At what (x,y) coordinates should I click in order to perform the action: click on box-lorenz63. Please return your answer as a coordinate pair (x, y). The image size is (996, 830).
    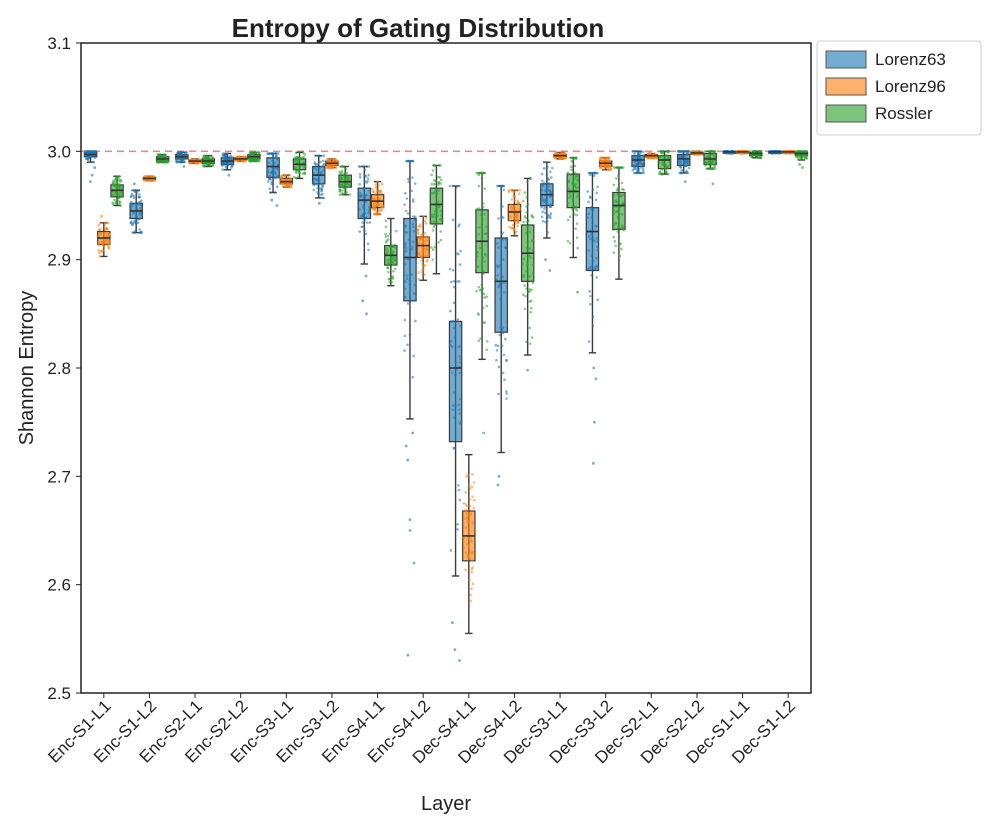
    Looking at the image, I should click on (455, 381).